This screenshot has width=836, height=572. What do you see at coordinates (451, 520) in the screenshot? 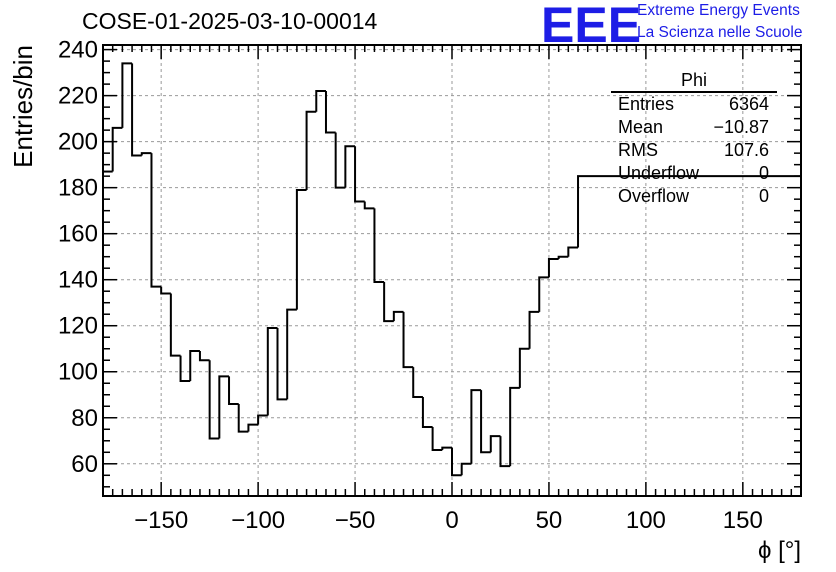
I see `x-tick-label: 0` at bounding box center [451, 520].